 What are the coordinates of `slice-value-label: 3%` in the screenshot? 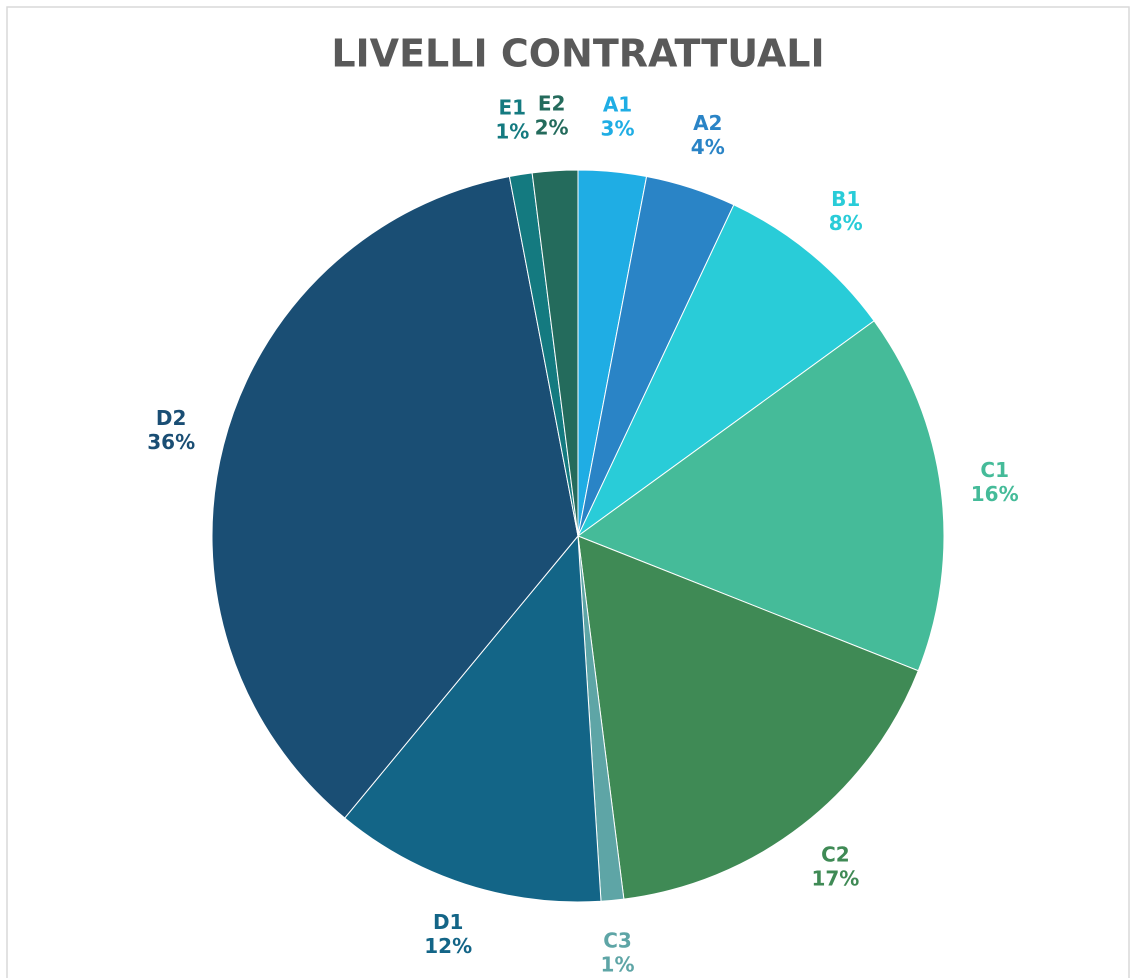 It's located at (618, 128).